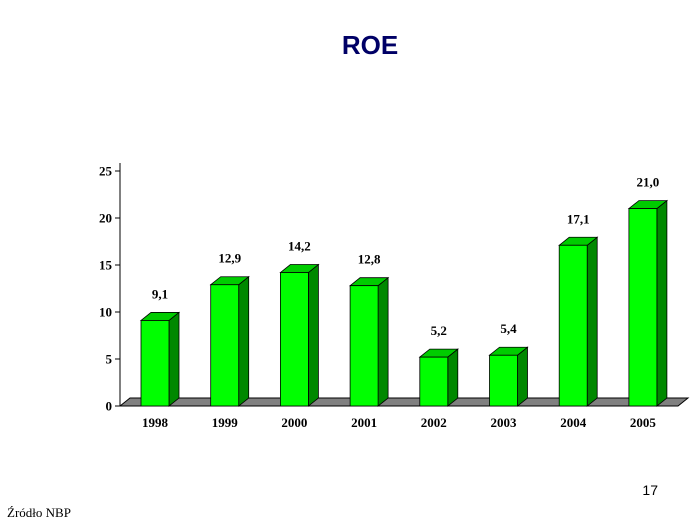 This screenshot has height=525, width=700. Describe the element at coordinates (369, 259) in the screenshot. I see `data-label: 12,8` at that location.